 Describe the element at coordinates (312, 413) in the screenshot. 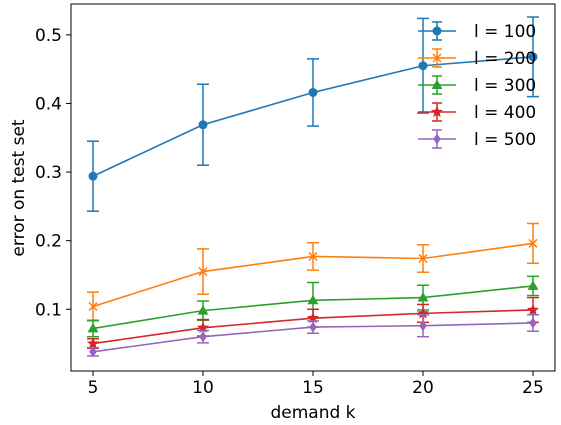

I see `x-axis-label: demand k` at that location.